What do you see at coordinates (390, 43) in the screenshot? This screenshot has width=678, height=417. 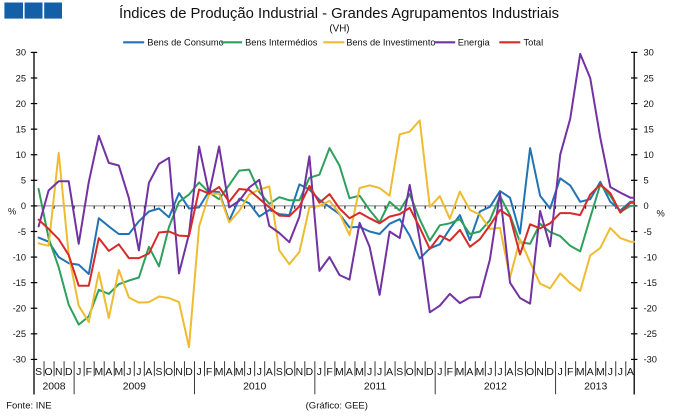 I see `svg-text: Bens de Investimento` at bounding box center [390, 43].